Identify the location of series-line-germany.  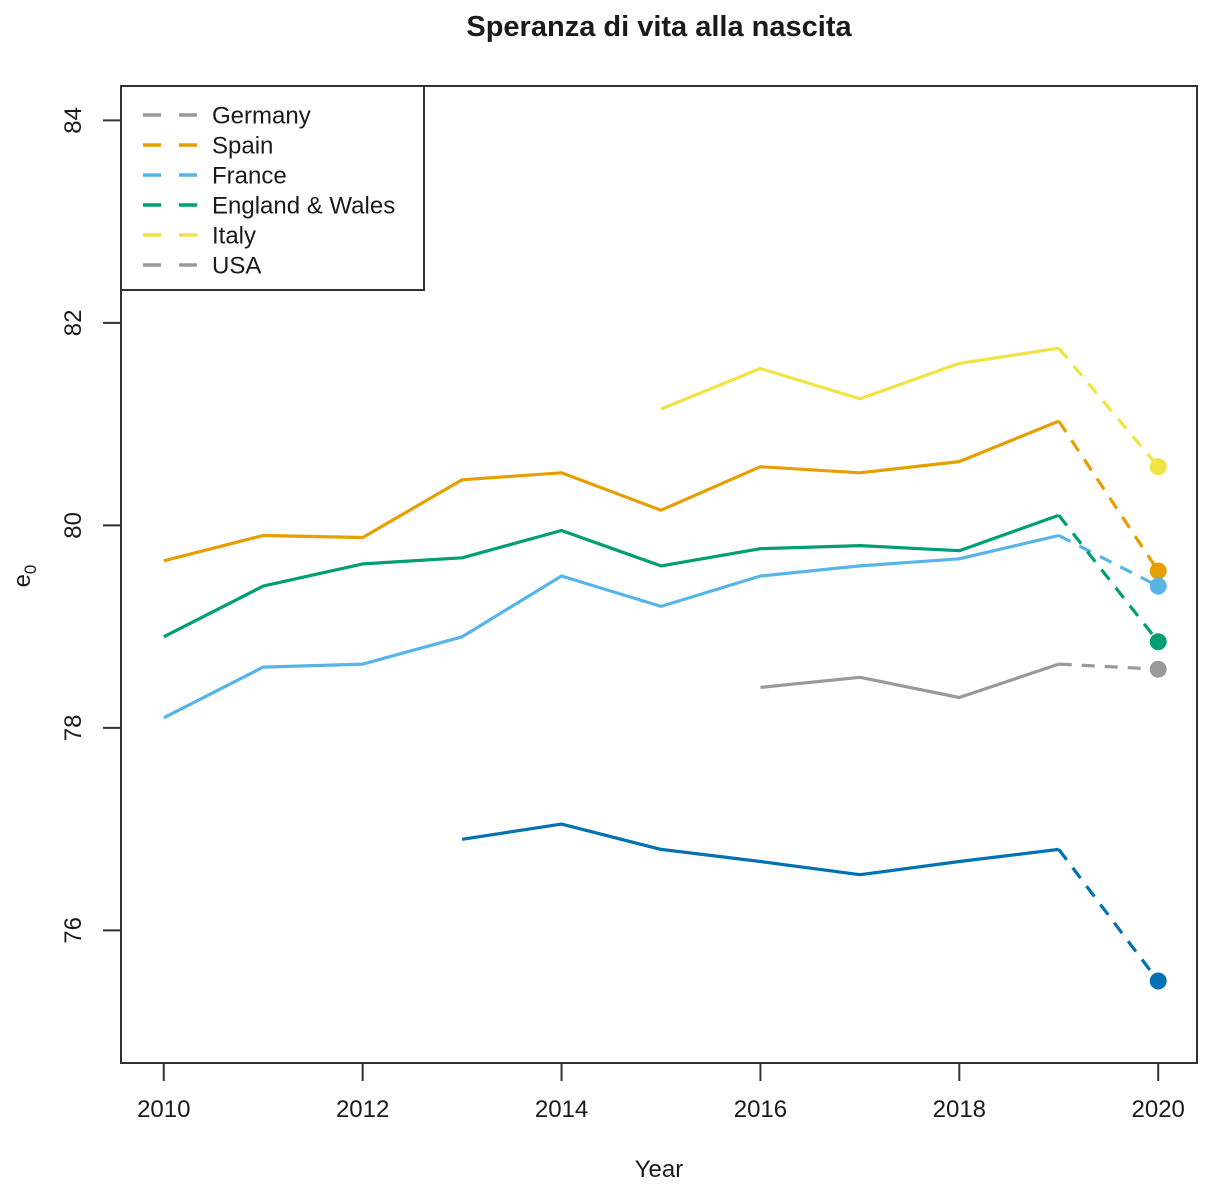
(910, 681).